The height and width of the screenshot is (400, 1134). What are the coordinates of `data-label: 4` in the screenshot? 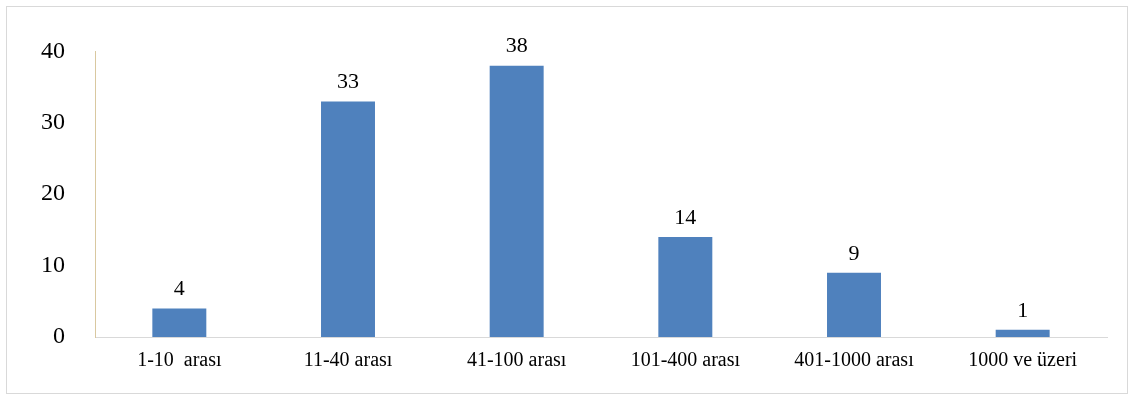 It's located at (179, 288).